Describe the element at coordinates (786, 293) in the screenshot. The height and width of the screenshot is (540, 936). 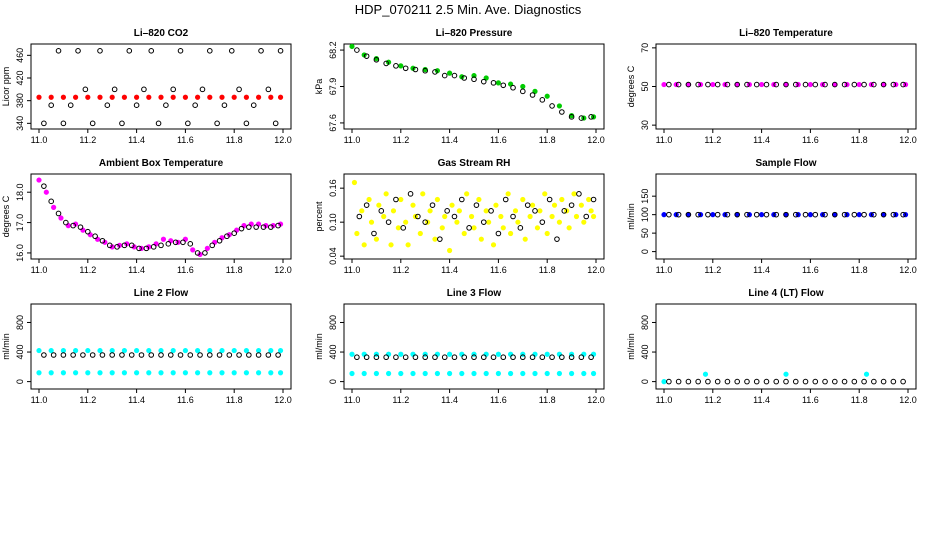
I see `line4-title: Line 4 (LT) Flow` at that location.